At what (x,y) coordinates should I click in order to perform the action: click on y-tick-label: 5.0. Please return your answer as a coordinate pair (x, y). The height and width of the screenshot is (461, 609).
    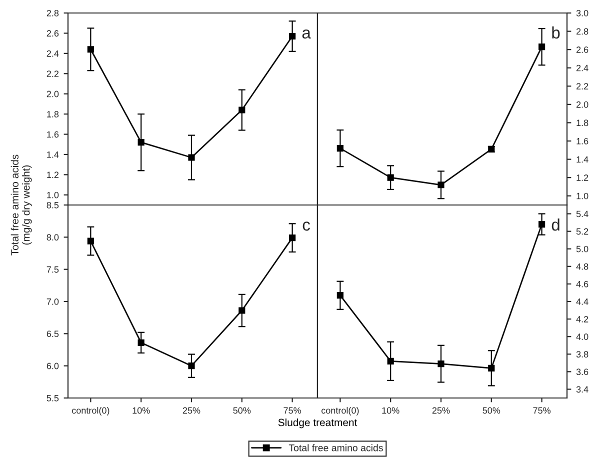
    Looking at the image, I should click on (582, 249).